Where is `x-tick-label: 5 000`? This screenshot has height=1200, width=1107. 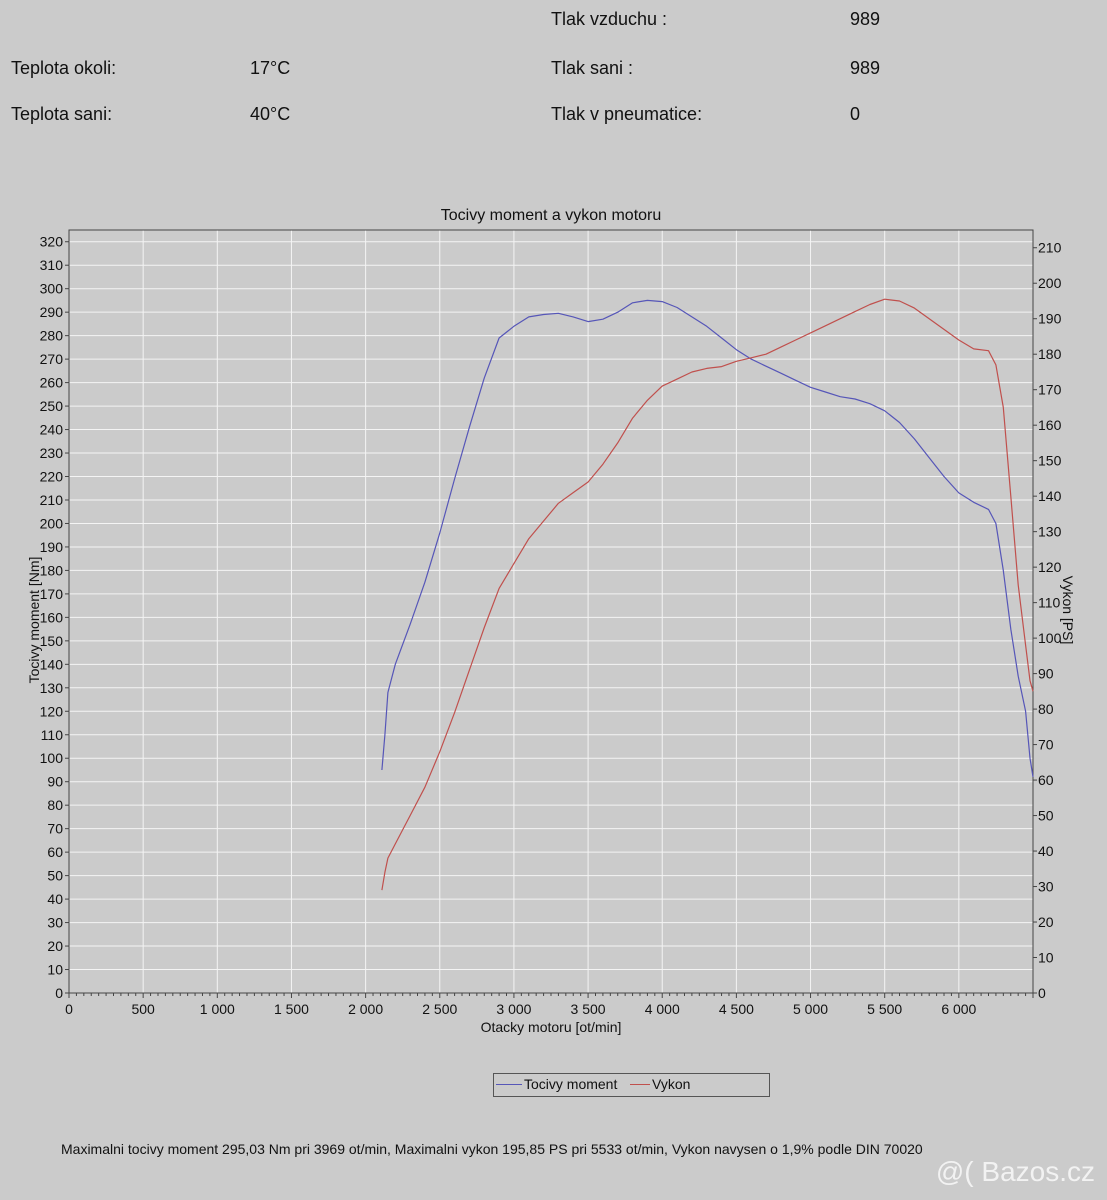 x-tick-label: 5 000 is located at coordinates (810, 1009).